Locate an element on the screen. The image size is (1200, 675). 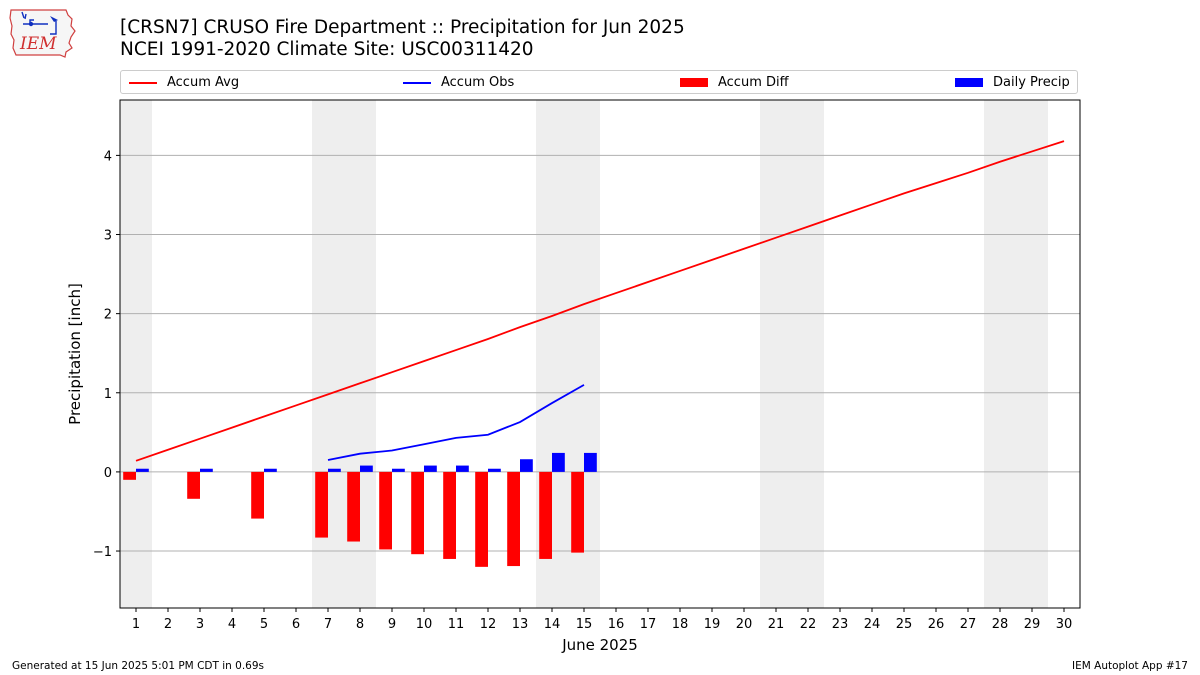
logo-text: IEM is located at coordinates (38, 44).